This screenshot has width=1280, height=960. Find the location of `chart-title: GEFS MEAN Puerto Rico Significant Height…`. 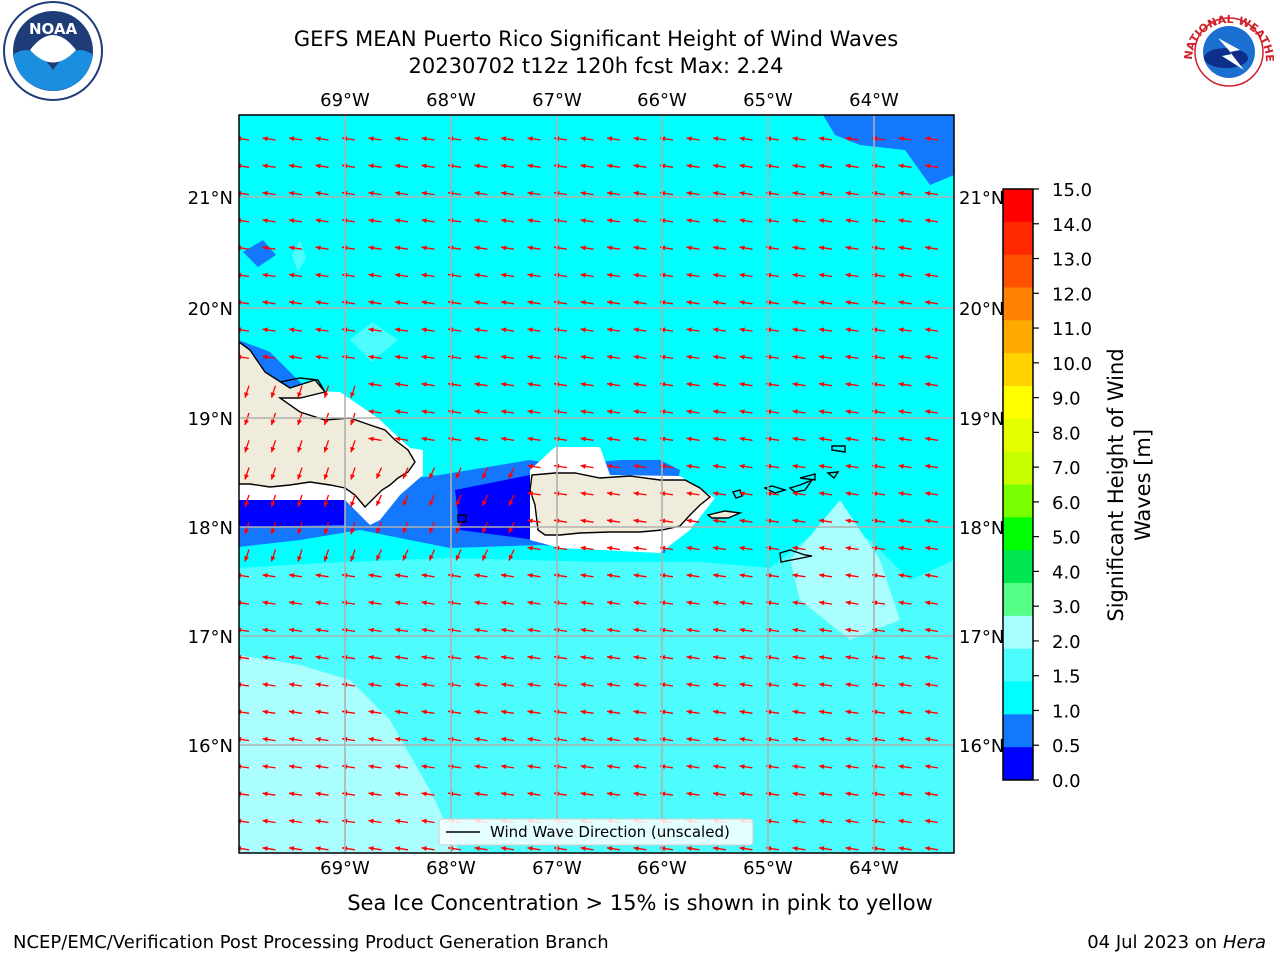

chart-title: GEFS MEAN Puerto Rico Significant Height… is located at coordinates (596, 39).